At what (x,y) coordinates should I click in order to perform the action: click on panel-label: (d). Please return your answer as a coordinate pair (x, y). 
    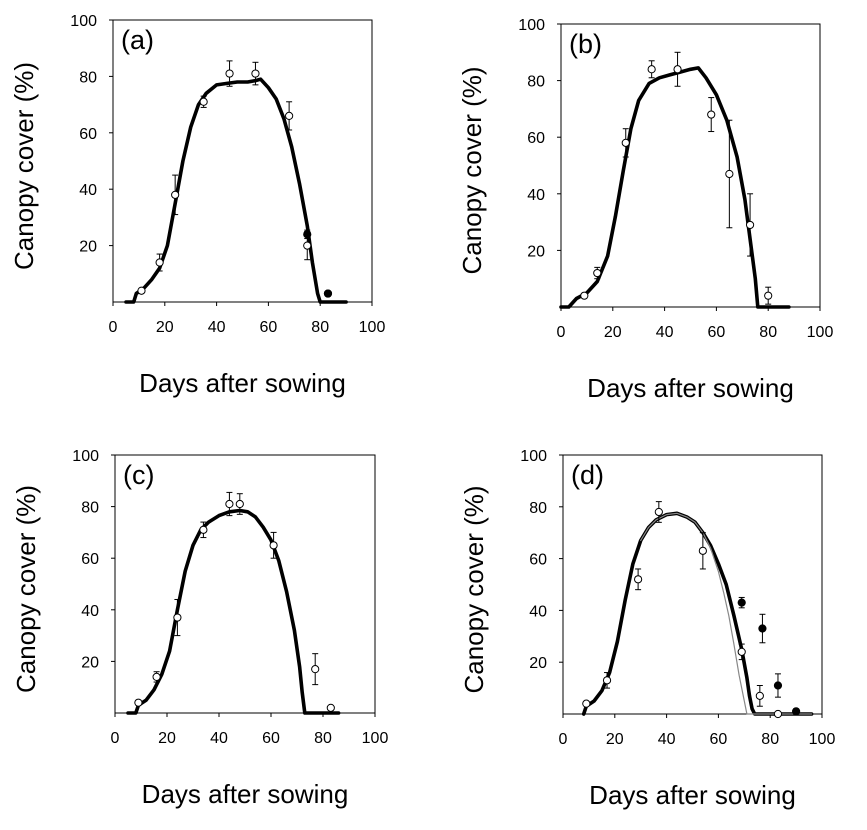
    Looking at the image, I should click on (587, 475).